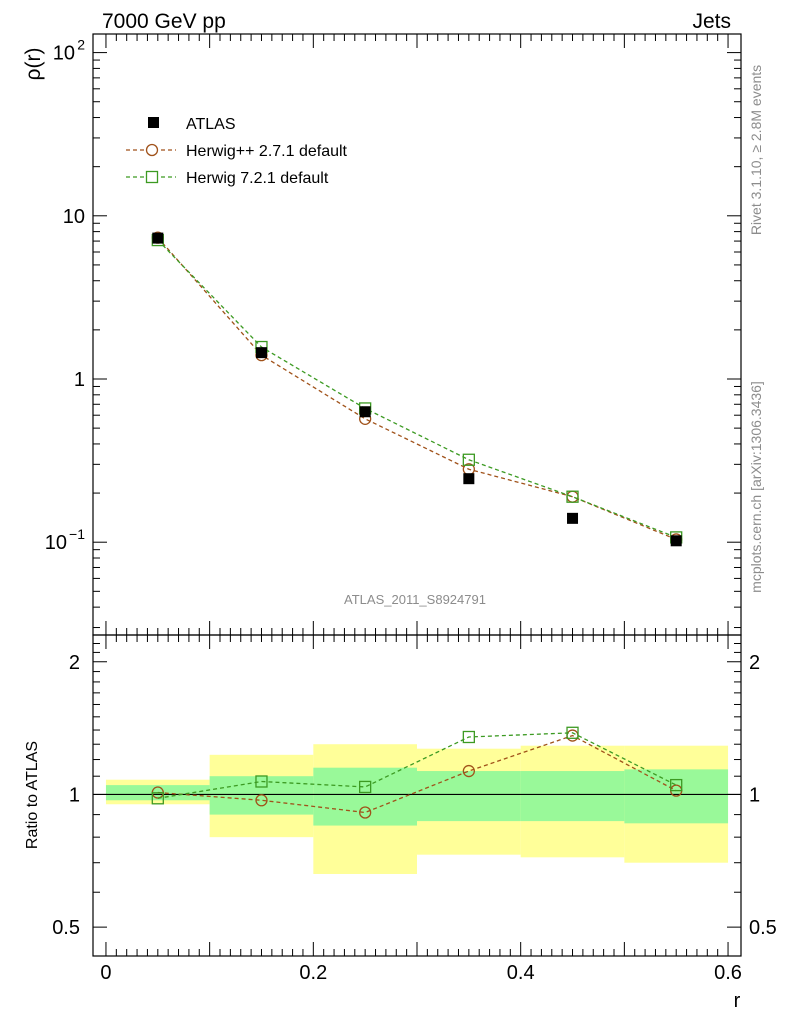 Image resolution: width=786 pixels, height=1024 pixels. Describe the element at coordinates (313, 973) in the screenshot. I see `x-tick-label: 0.2` at that location.